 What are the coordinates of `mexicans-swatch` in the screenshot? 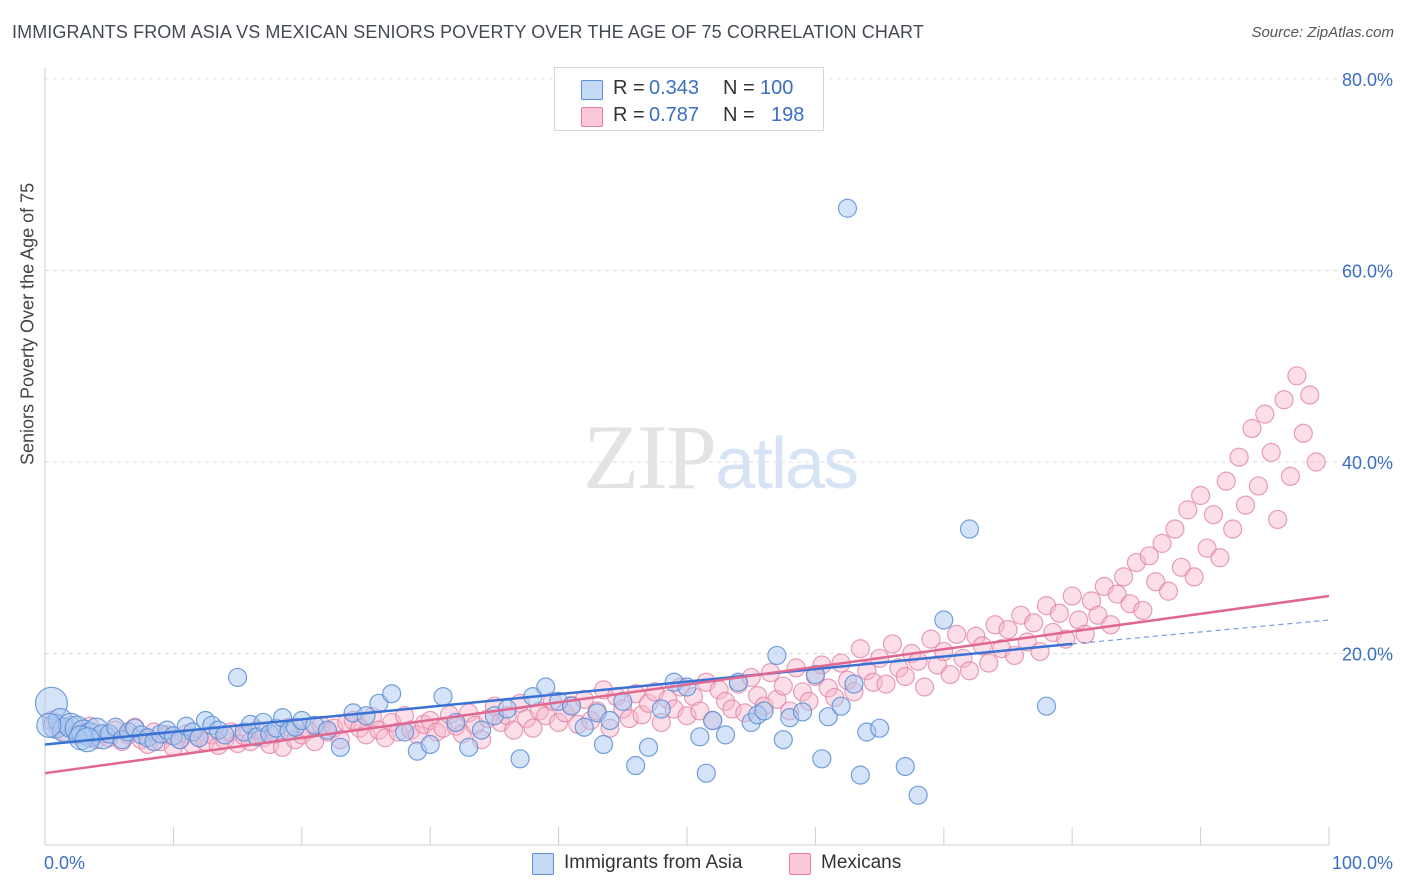 It's located at (592, 117).